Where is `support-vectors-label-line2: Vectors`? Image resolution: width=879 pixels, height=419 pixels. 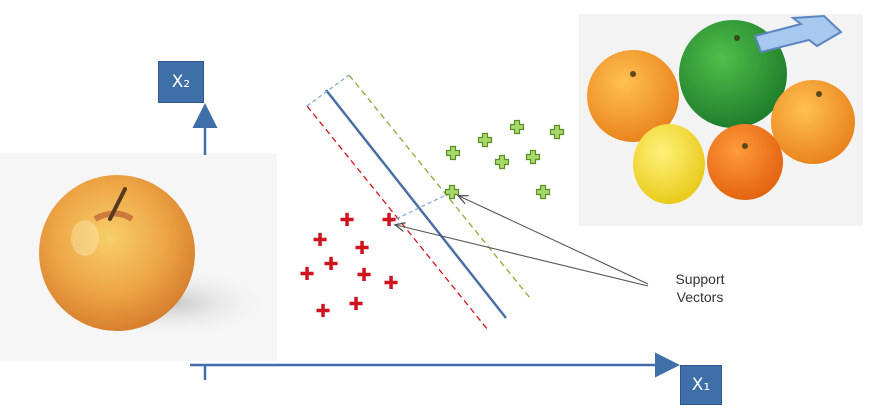
support-vectors-label-line2: Vectors is located at coordinates (700, 297).